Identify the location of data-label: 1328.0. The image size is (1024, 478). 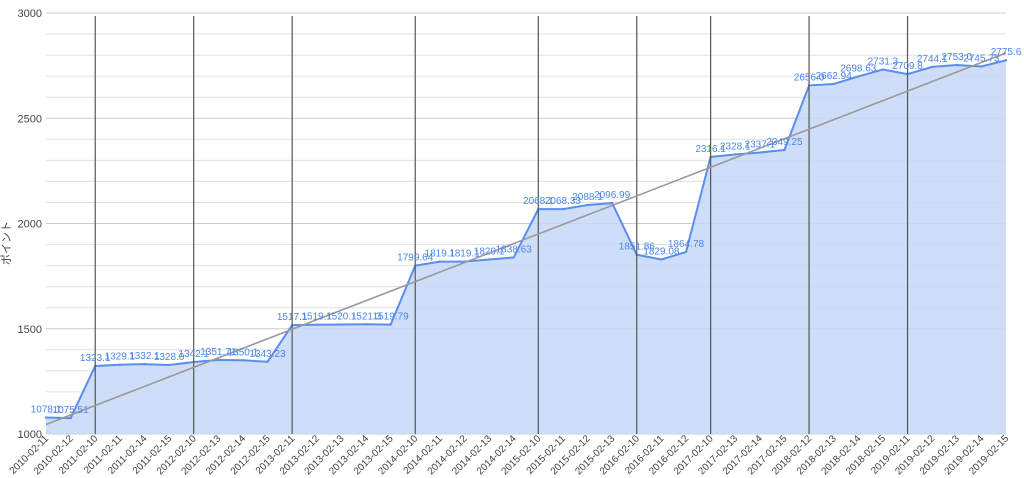
(169, 357).